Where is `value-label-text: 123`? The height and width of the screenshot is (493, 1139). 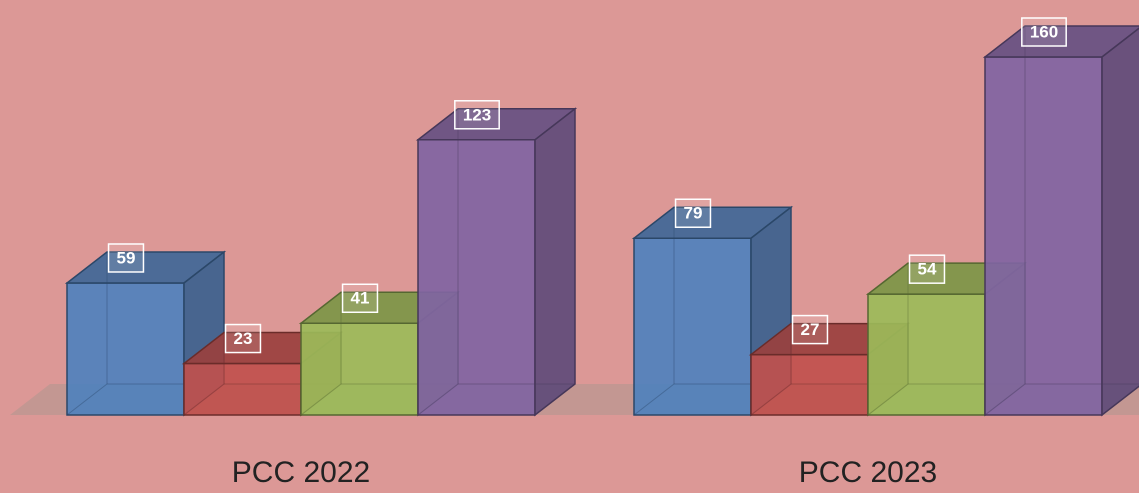
value-label-text: 123 is located at coordinates (477, 114).